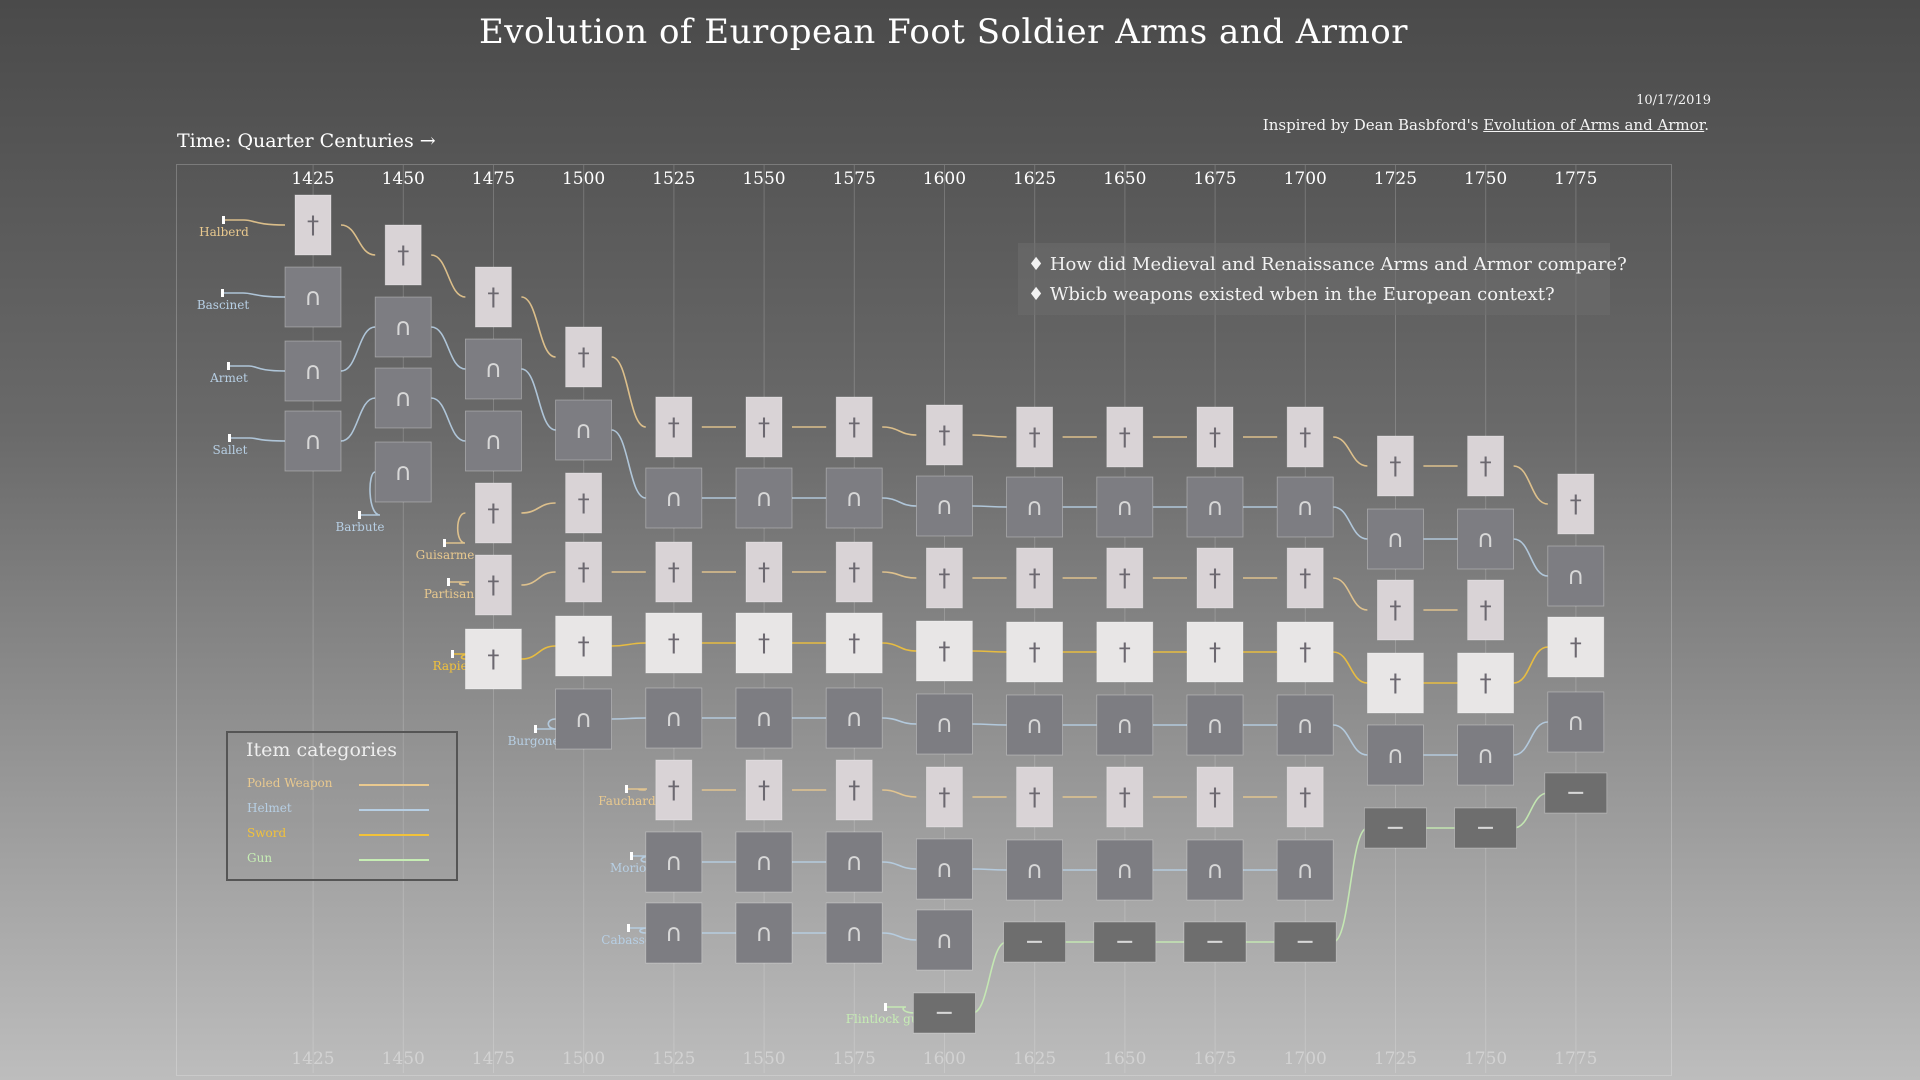 The height and width of the screenshot is (1080, 1920). Describe the element at coordinates (1594, 125) in the screenshot. I see `source-link: Evolution of Arms and Armor` at that location.